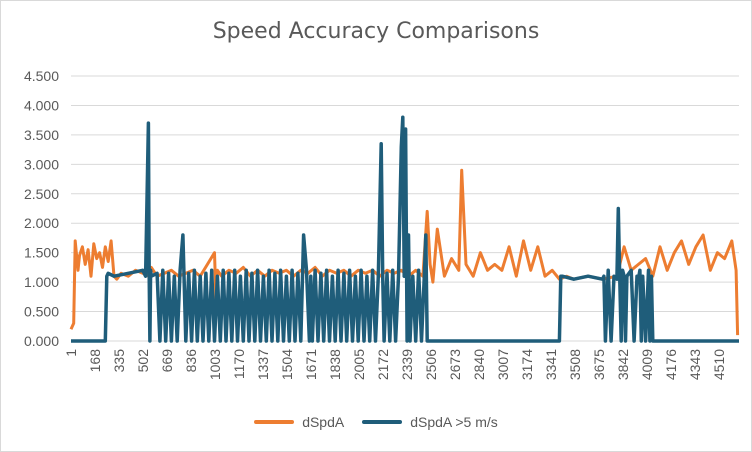 The image size is (752, 452). Describe the element at coordinates (527, 364) in the screenshot. I see `x-tick-label: 3174` at that location.